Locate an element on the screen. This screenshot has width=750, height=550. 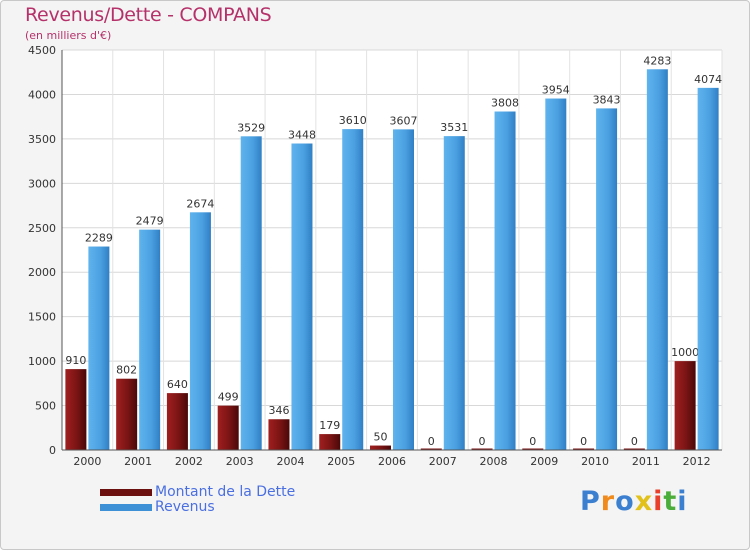
bar-debt-2005 is located at coordinates (330, 442).